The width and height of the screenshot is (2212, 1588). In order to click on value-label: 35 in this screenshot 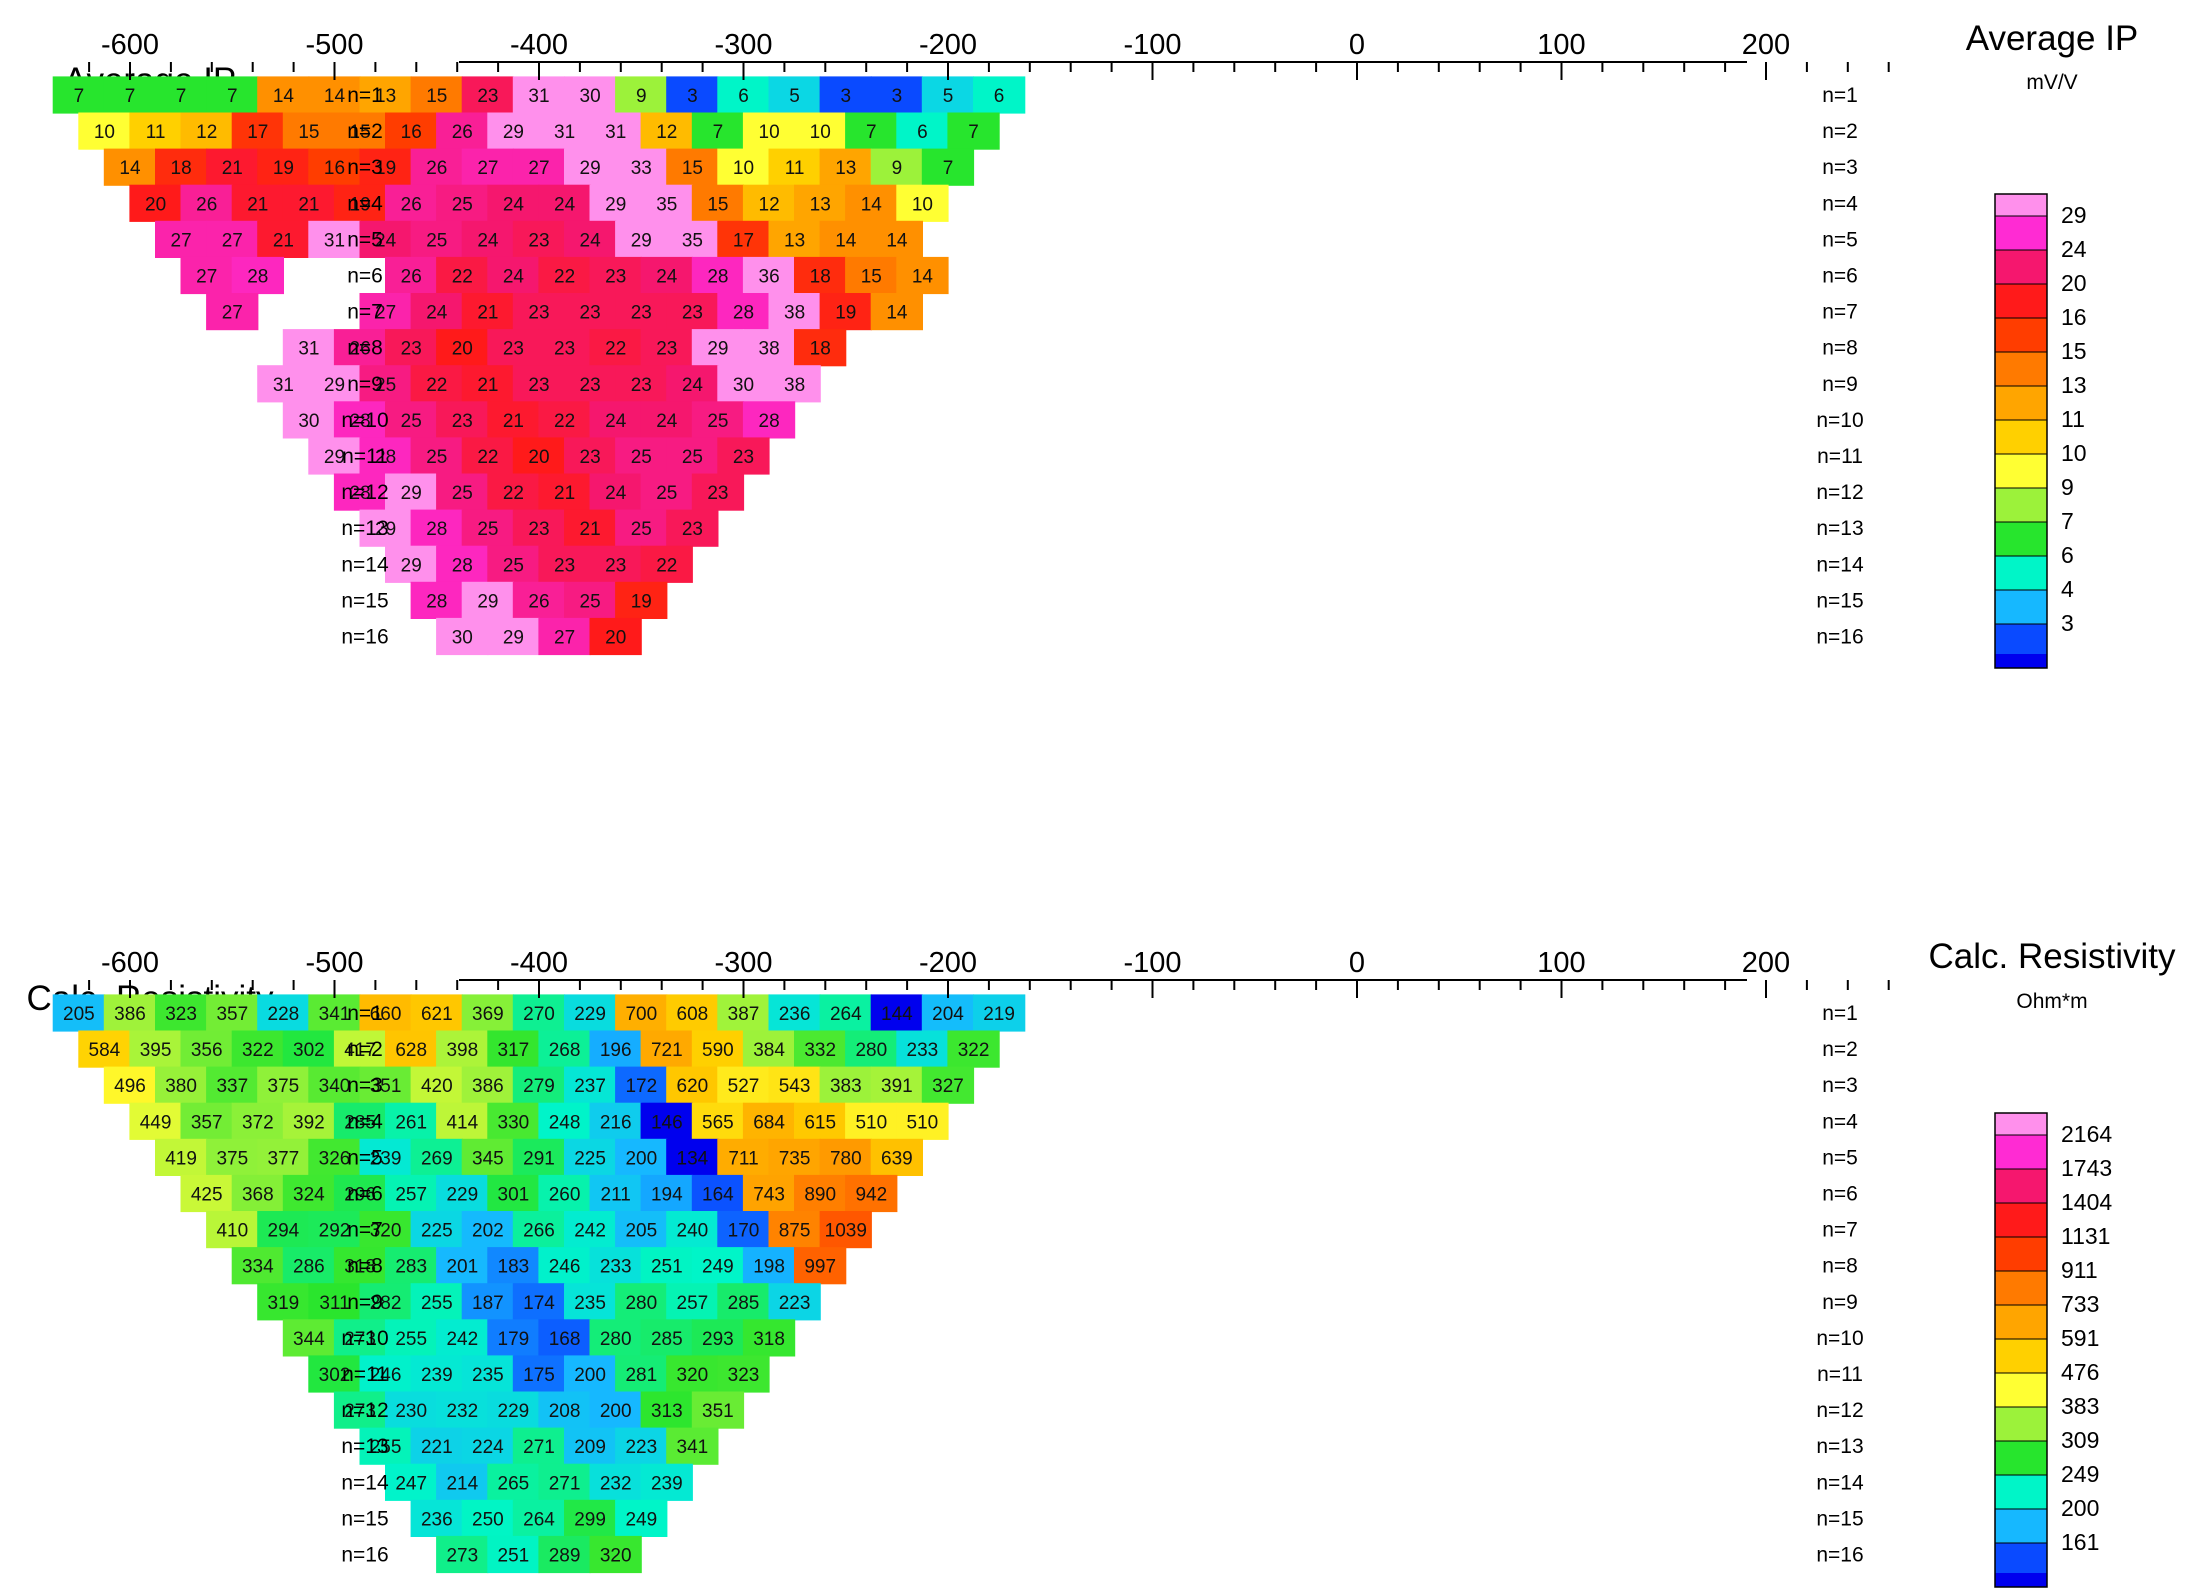, I will do `click(692, 240)`.